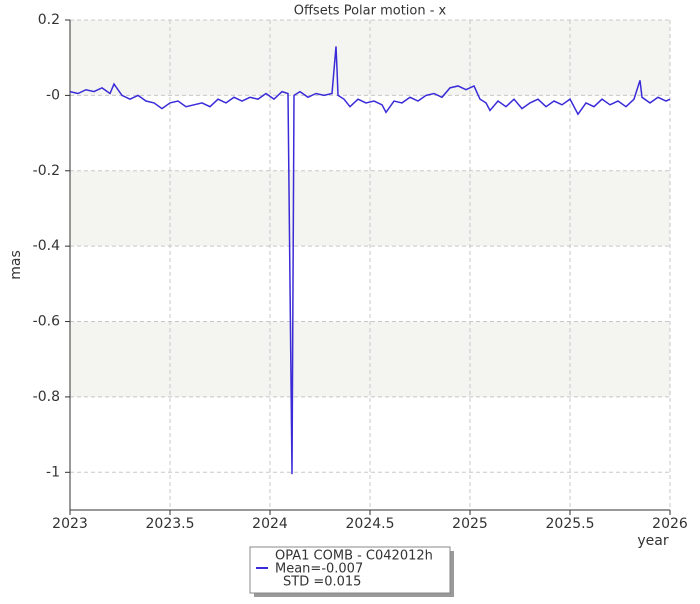 The image size is (700, 604). Describe the element at coordinates (354, 556) in the screenshot. I see `legend-label: OPA1 COMB - C042012h` at that location.